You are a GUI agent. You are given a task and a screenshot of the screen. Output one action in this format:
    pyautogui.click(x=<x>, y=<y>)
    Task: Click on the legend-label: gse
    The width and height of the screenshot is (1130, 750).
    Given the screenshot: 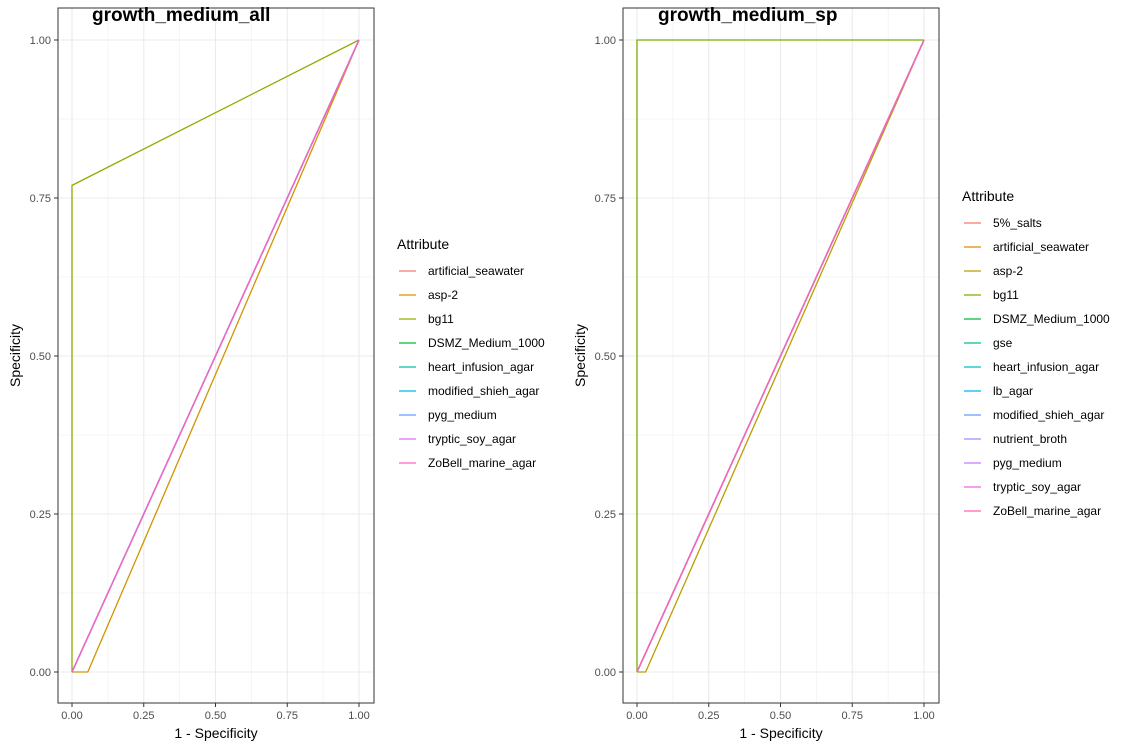 What is the action you would take?
    pyautogui.click(x=1003, y=343)
    